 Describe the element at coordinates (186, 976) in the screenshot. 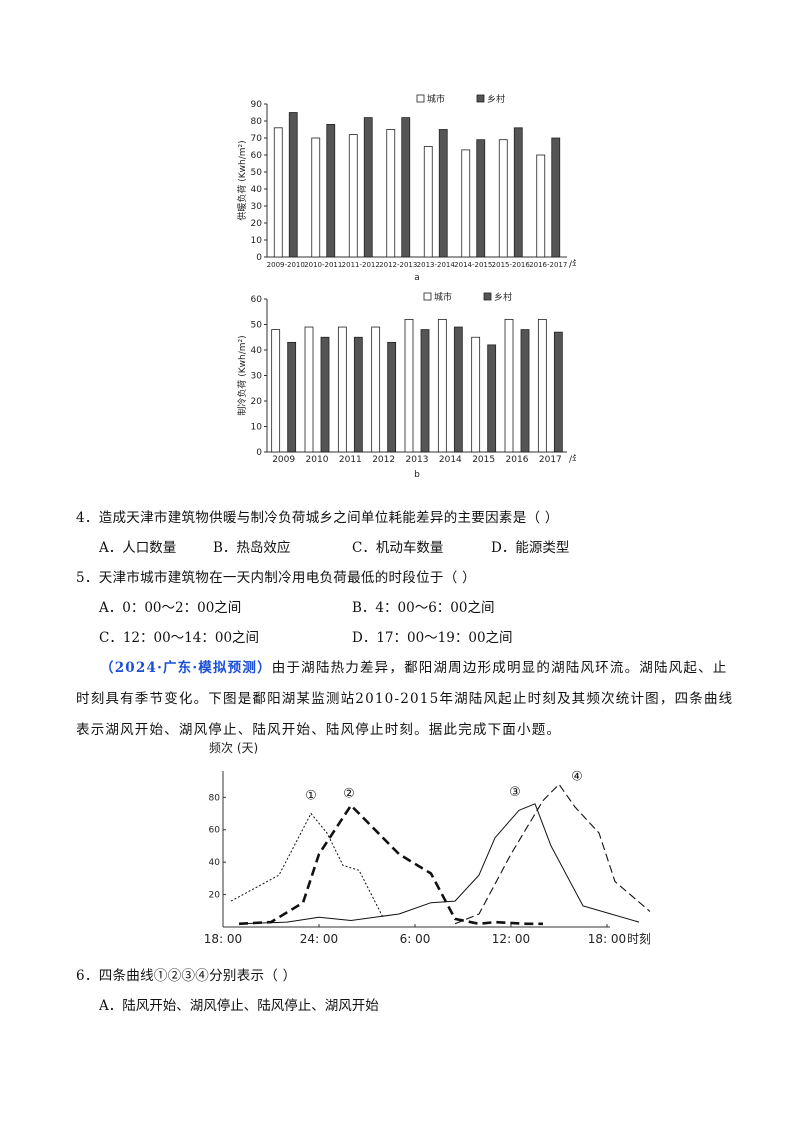

I see `question-6: 6．四条曲线①②③④分别表示（ ）` at that location.